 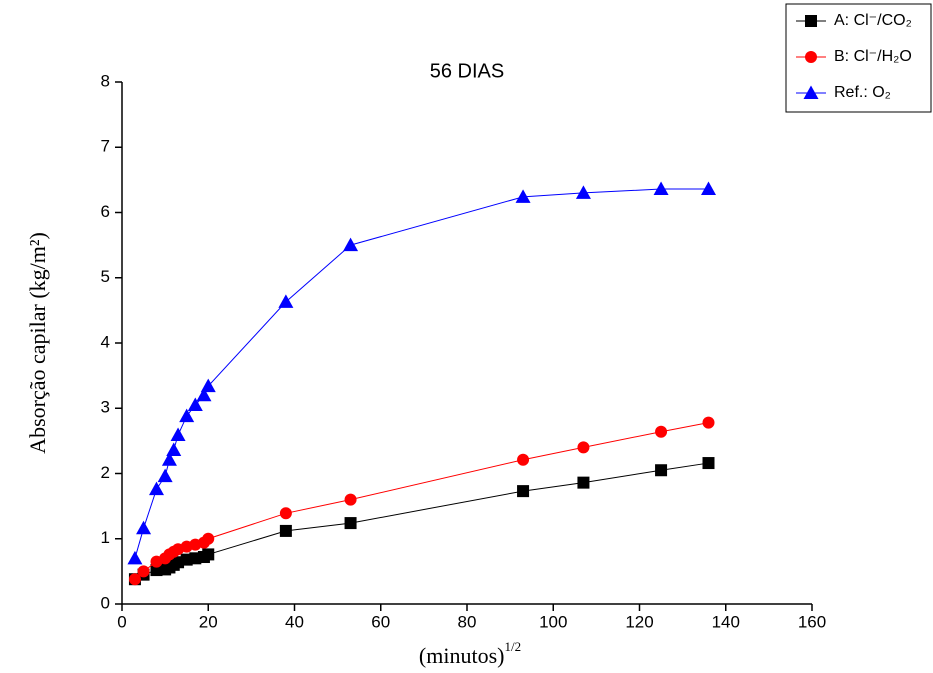 What do you see at coordinates (512, 646) in the screenshot?
I see `x-axis-label-sup: 1/2` at bounding box center [512, 646].